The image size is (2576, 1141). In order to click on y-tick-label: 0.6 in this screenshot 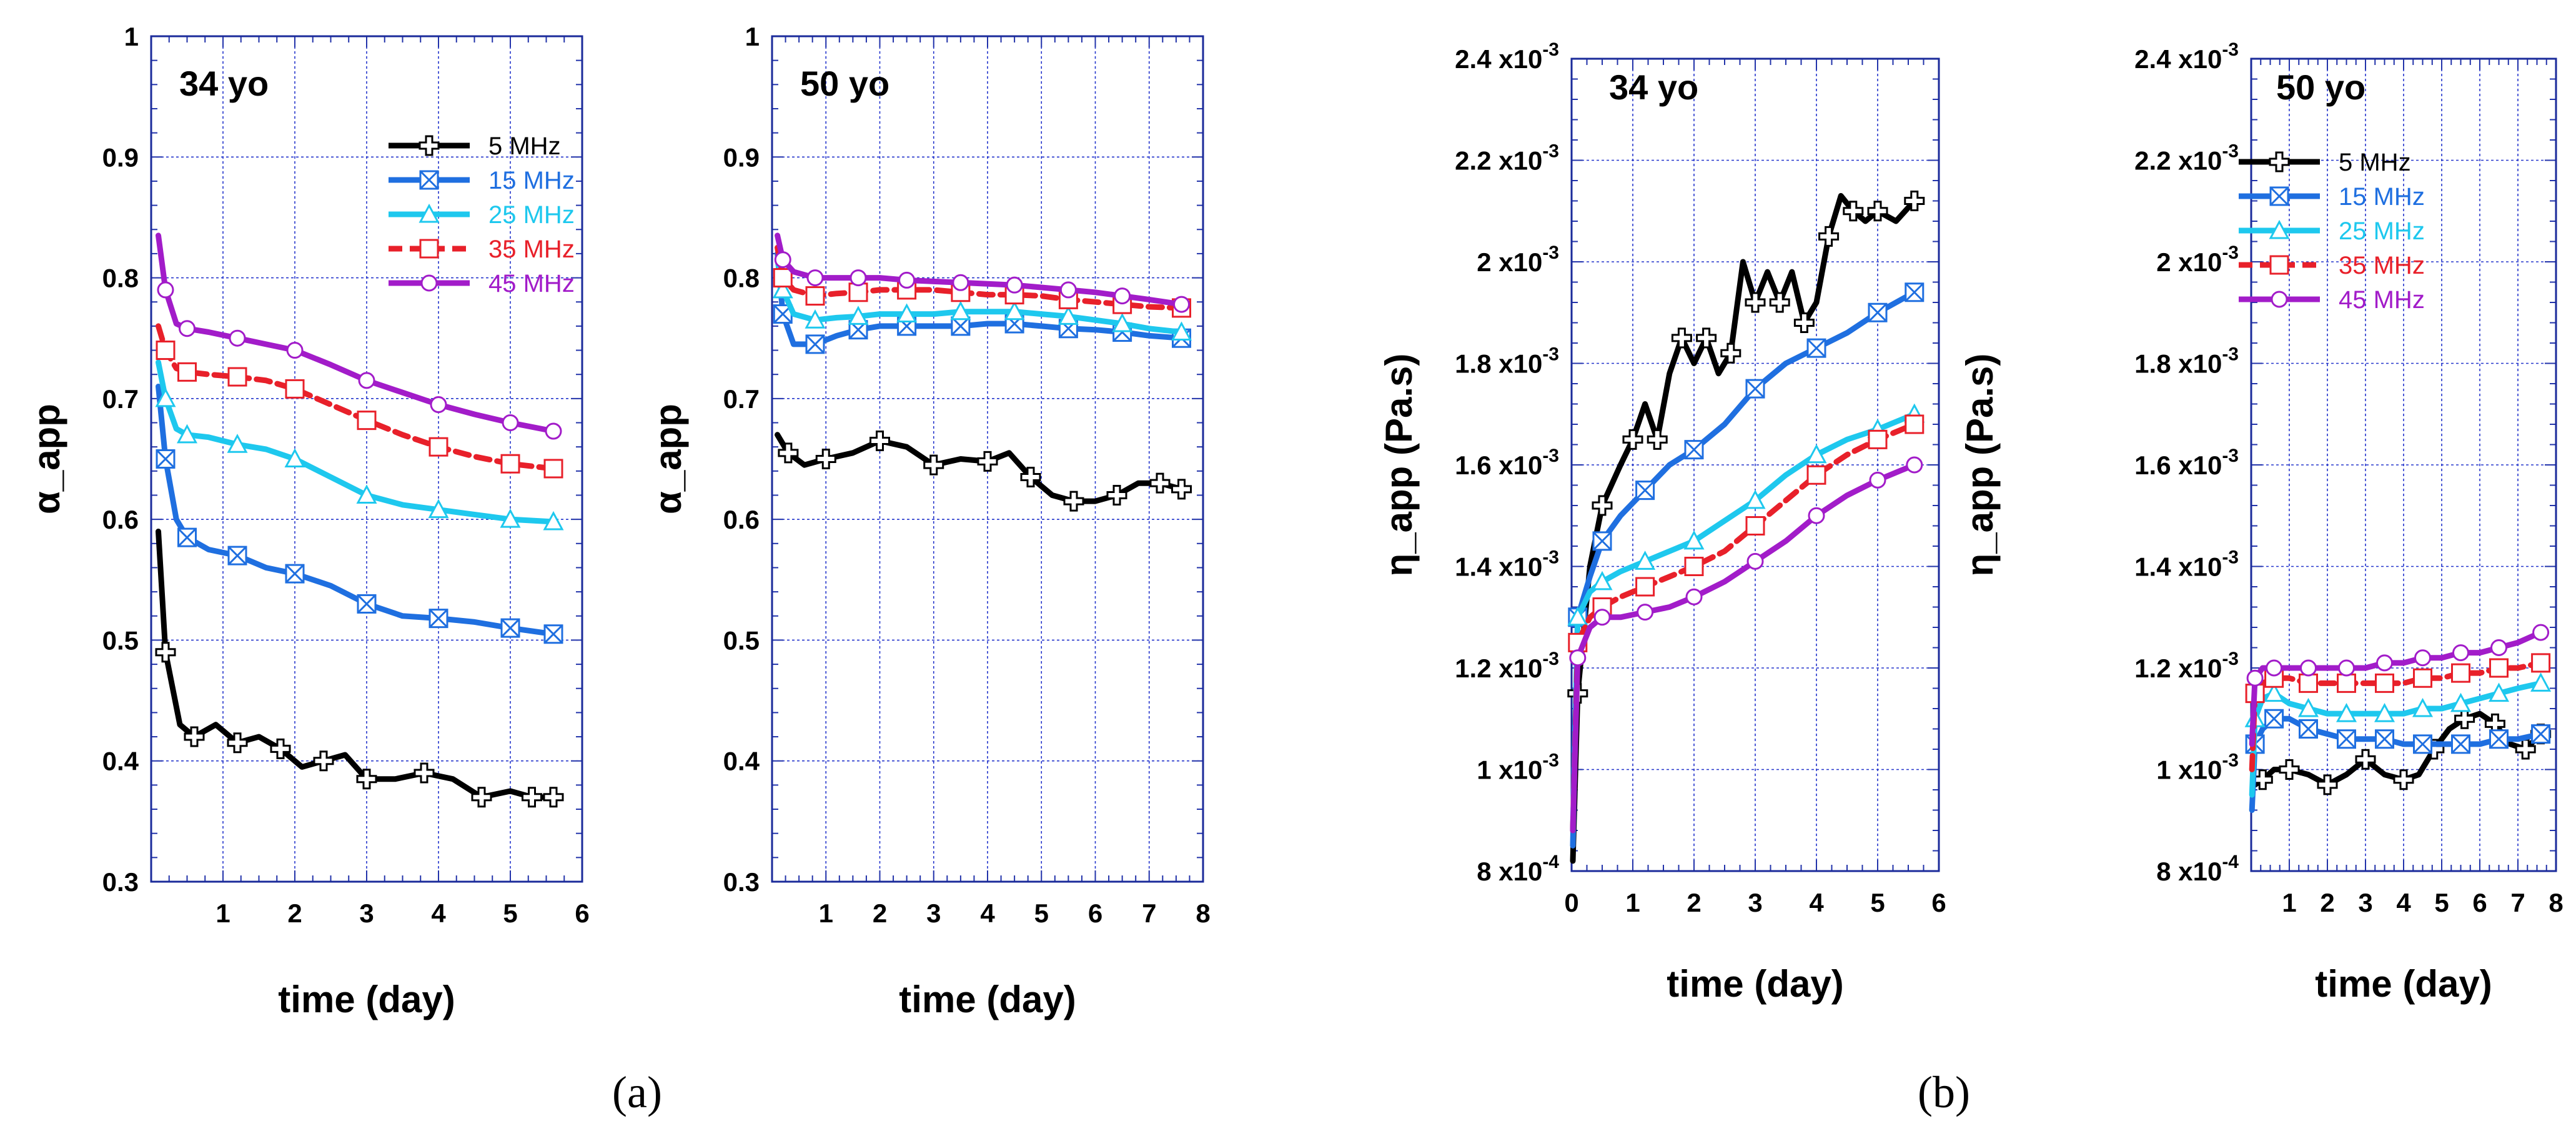, I will do `click(120, 519)`.